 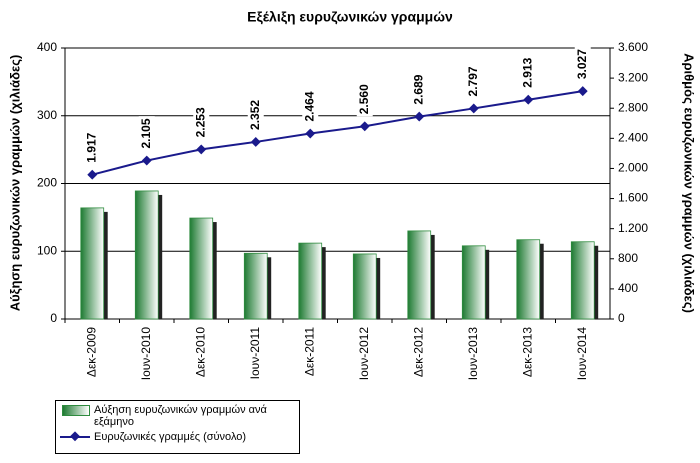 What do you see at coordinates (47, 115) in the screenshot?
I see `y-tick-label: 300` at bounding box center [47, 115].